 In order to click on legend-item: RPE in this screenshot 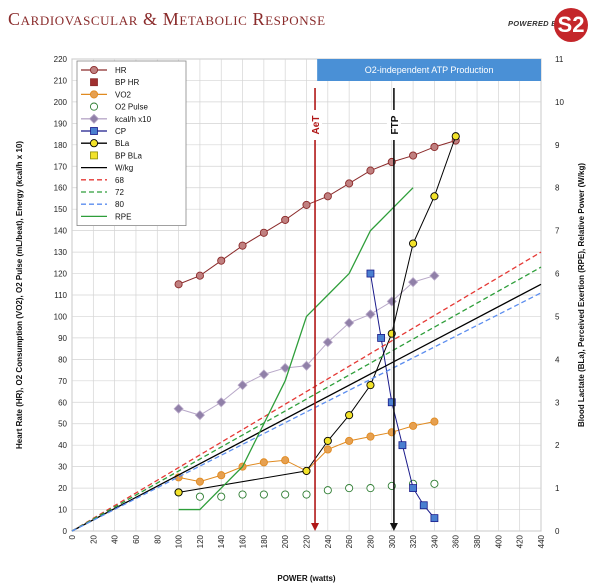, I will do `click(106, 216)`.